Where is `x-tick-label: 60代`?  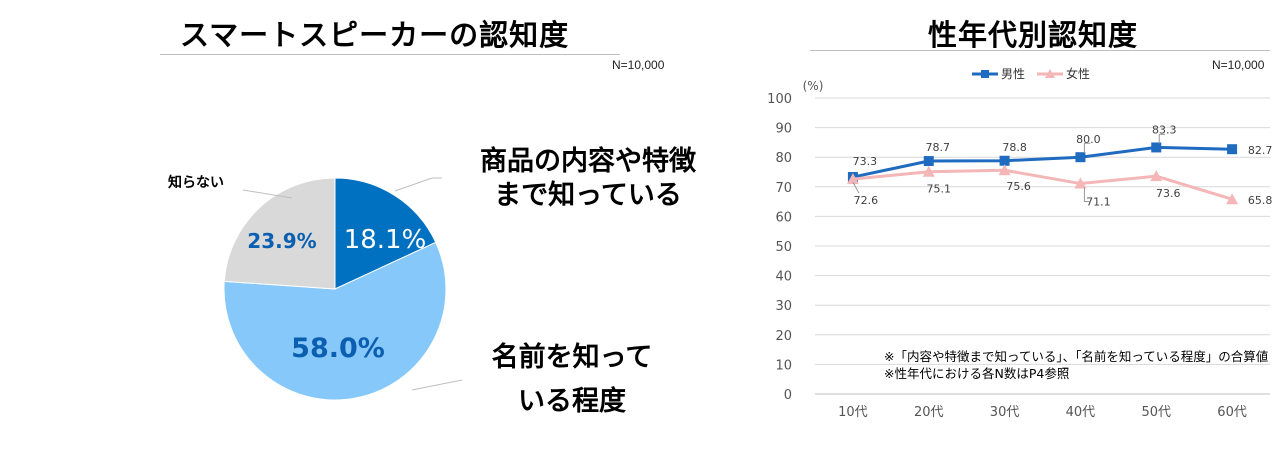
x-tick-label: 60代 is located at coordinates (1232, 412).